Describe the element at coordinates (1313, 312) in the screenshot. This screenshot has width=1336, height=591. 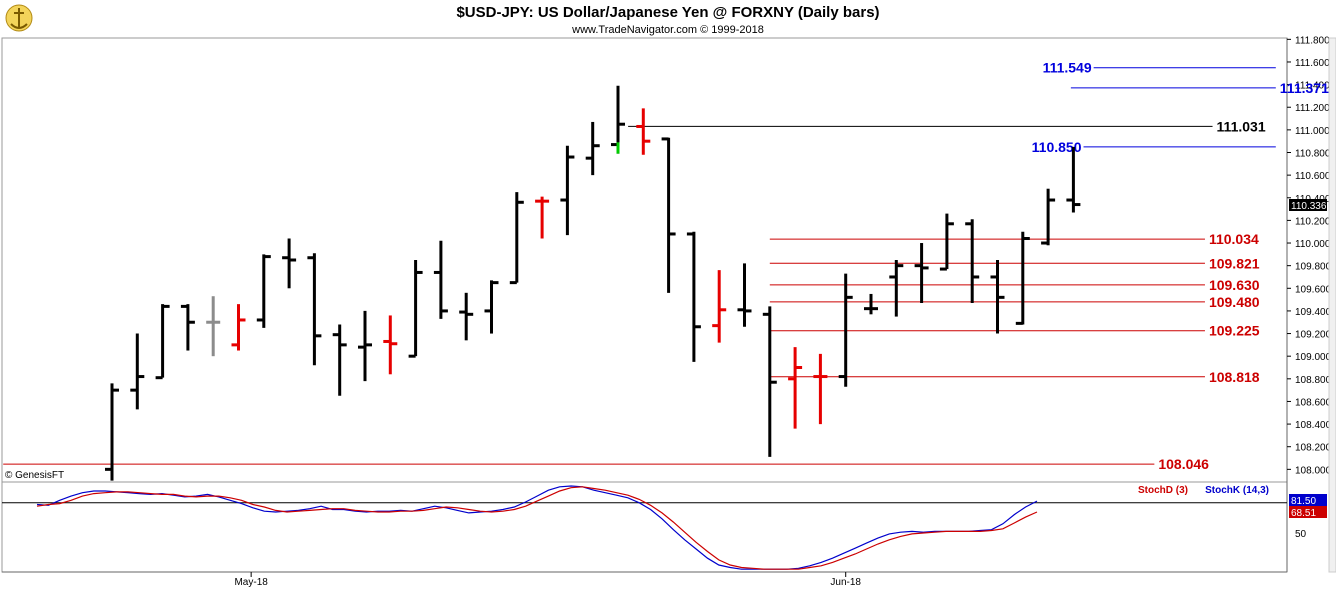
I see `y-tick-label: 109.400` at that location.